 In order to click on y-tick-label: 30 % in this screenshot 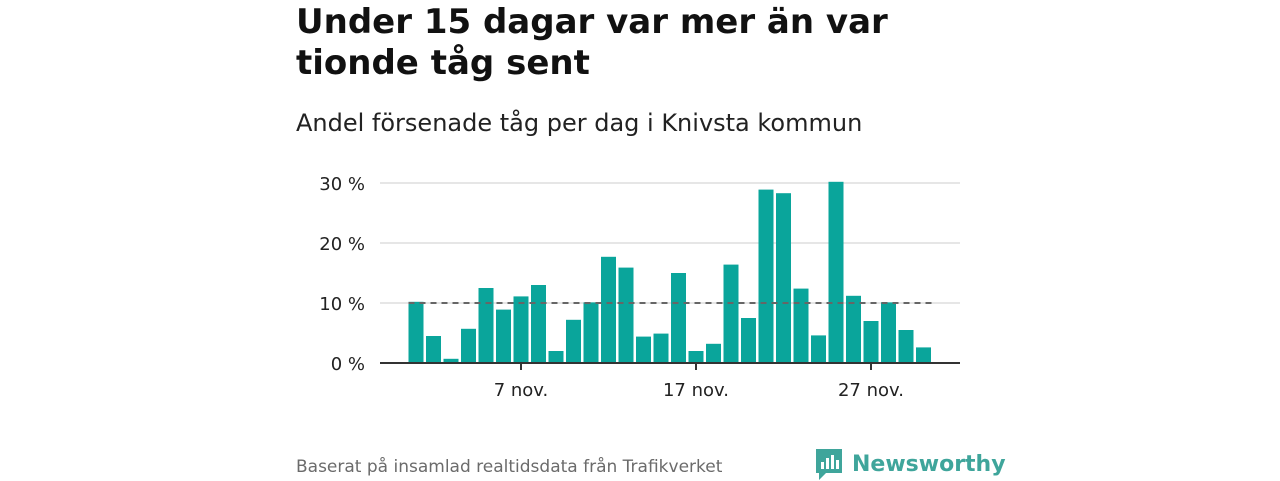, I will do `click(342, 184)`.